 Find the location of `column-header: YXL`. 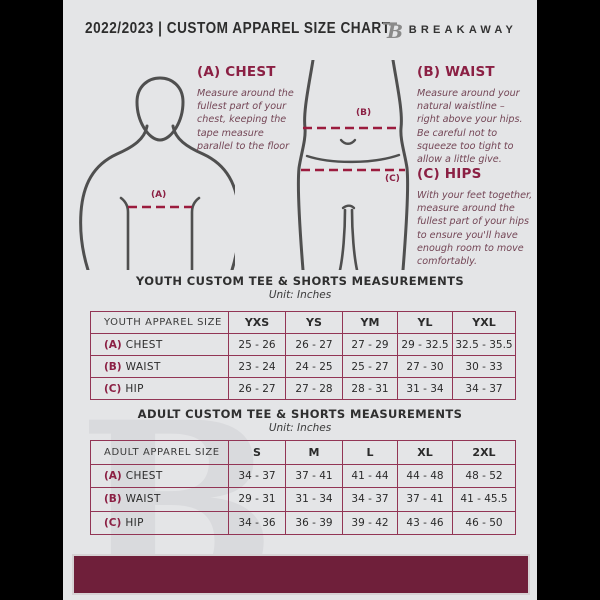

column-header: YXL is located at coordinates (484, 322).